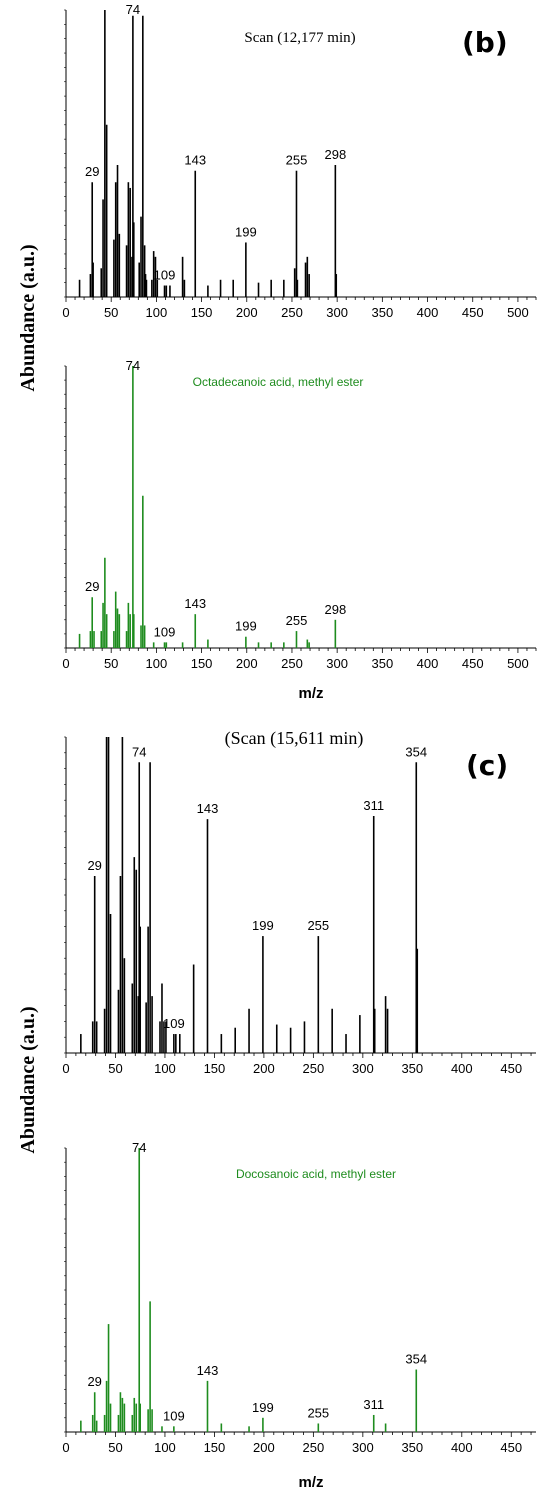 The image size is (550, 1503). I want to click on compound-name: Docosanoic acid, methyl ester, so click(316, 1174).